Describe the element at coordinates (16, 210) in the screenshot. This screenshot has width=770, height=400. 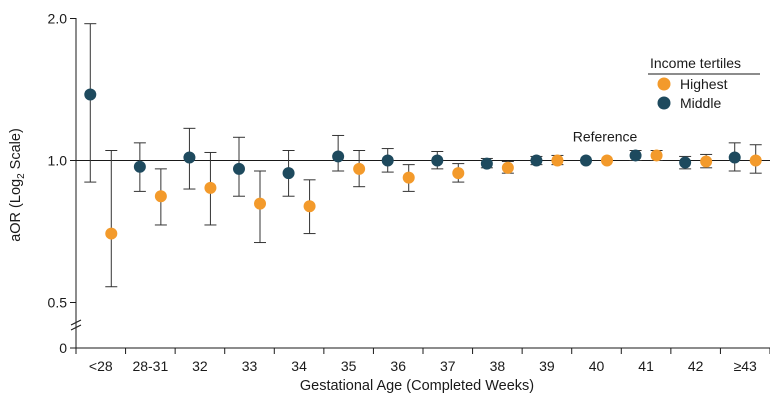
I see `y-axis-title-part-1: aOR (Log` at that location.